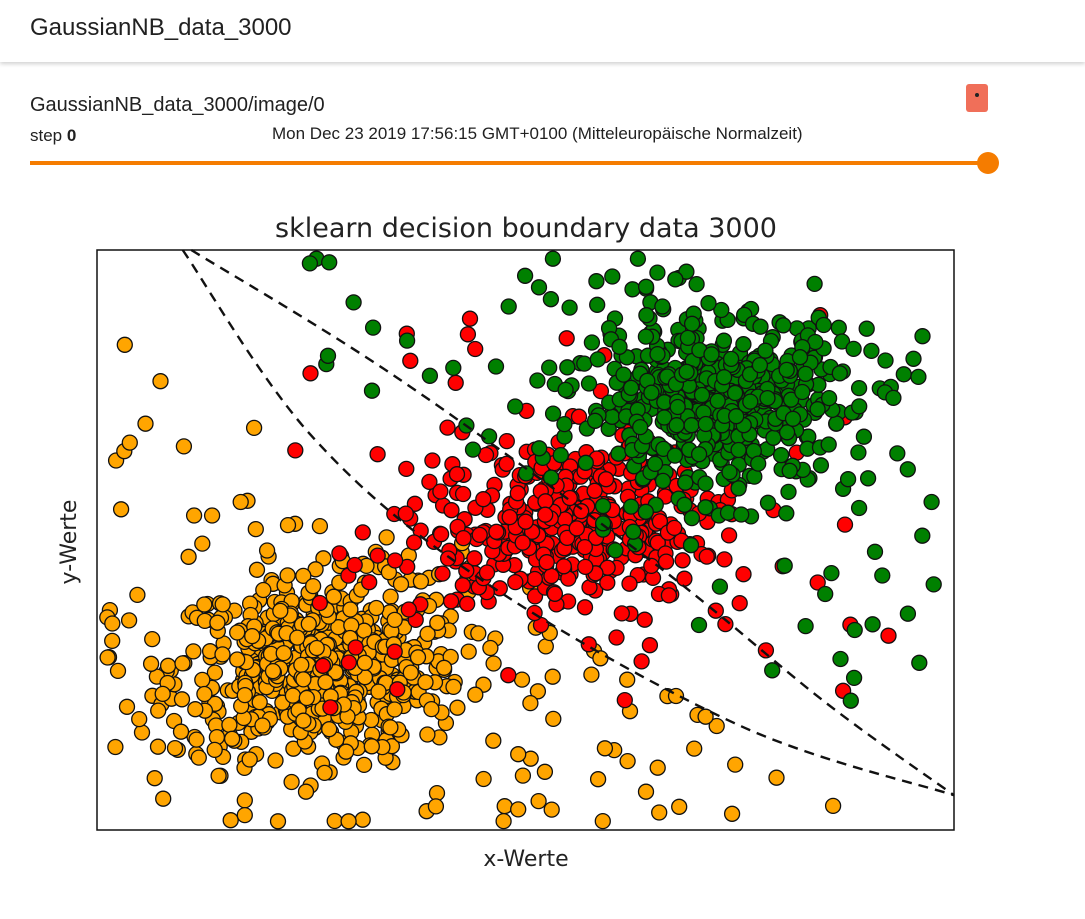 The image size is (1085, 919). I want to click on card-menu-button, so click(977, 98).